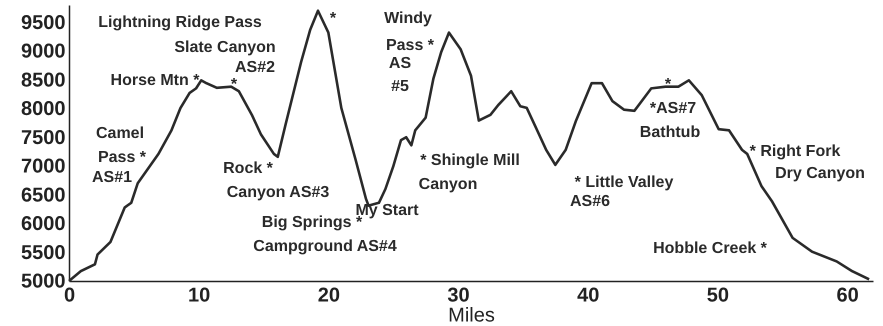 This screenshot has height=326, width=883. I want to click on y-tick-label: 7000, so click(43, 167).